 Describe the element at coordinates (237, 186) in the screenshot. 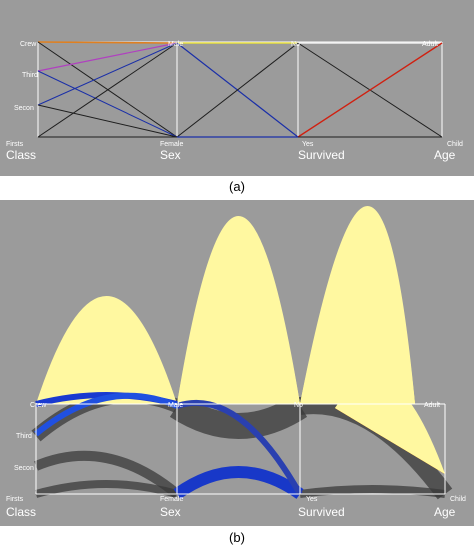

I see `caption-a: (a)` at that location.